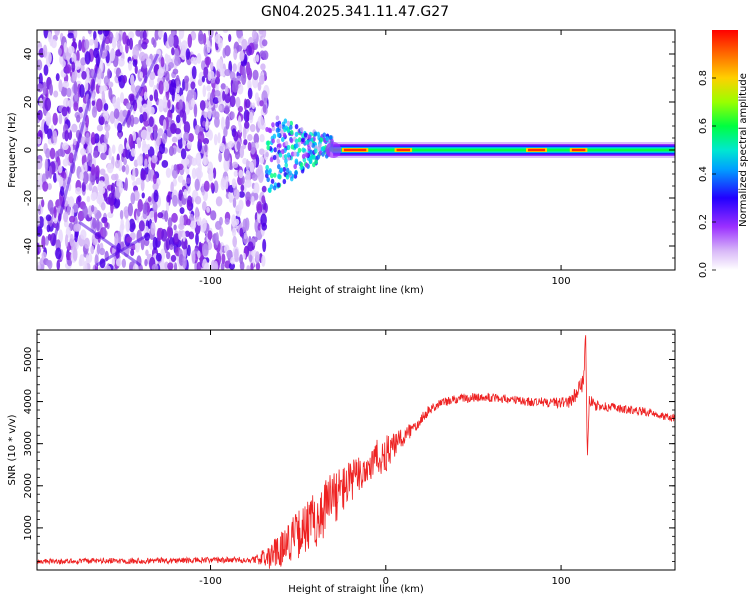 The image size is (750, 600). I want to click on y-tick-label: 1000, so click(28, 527).